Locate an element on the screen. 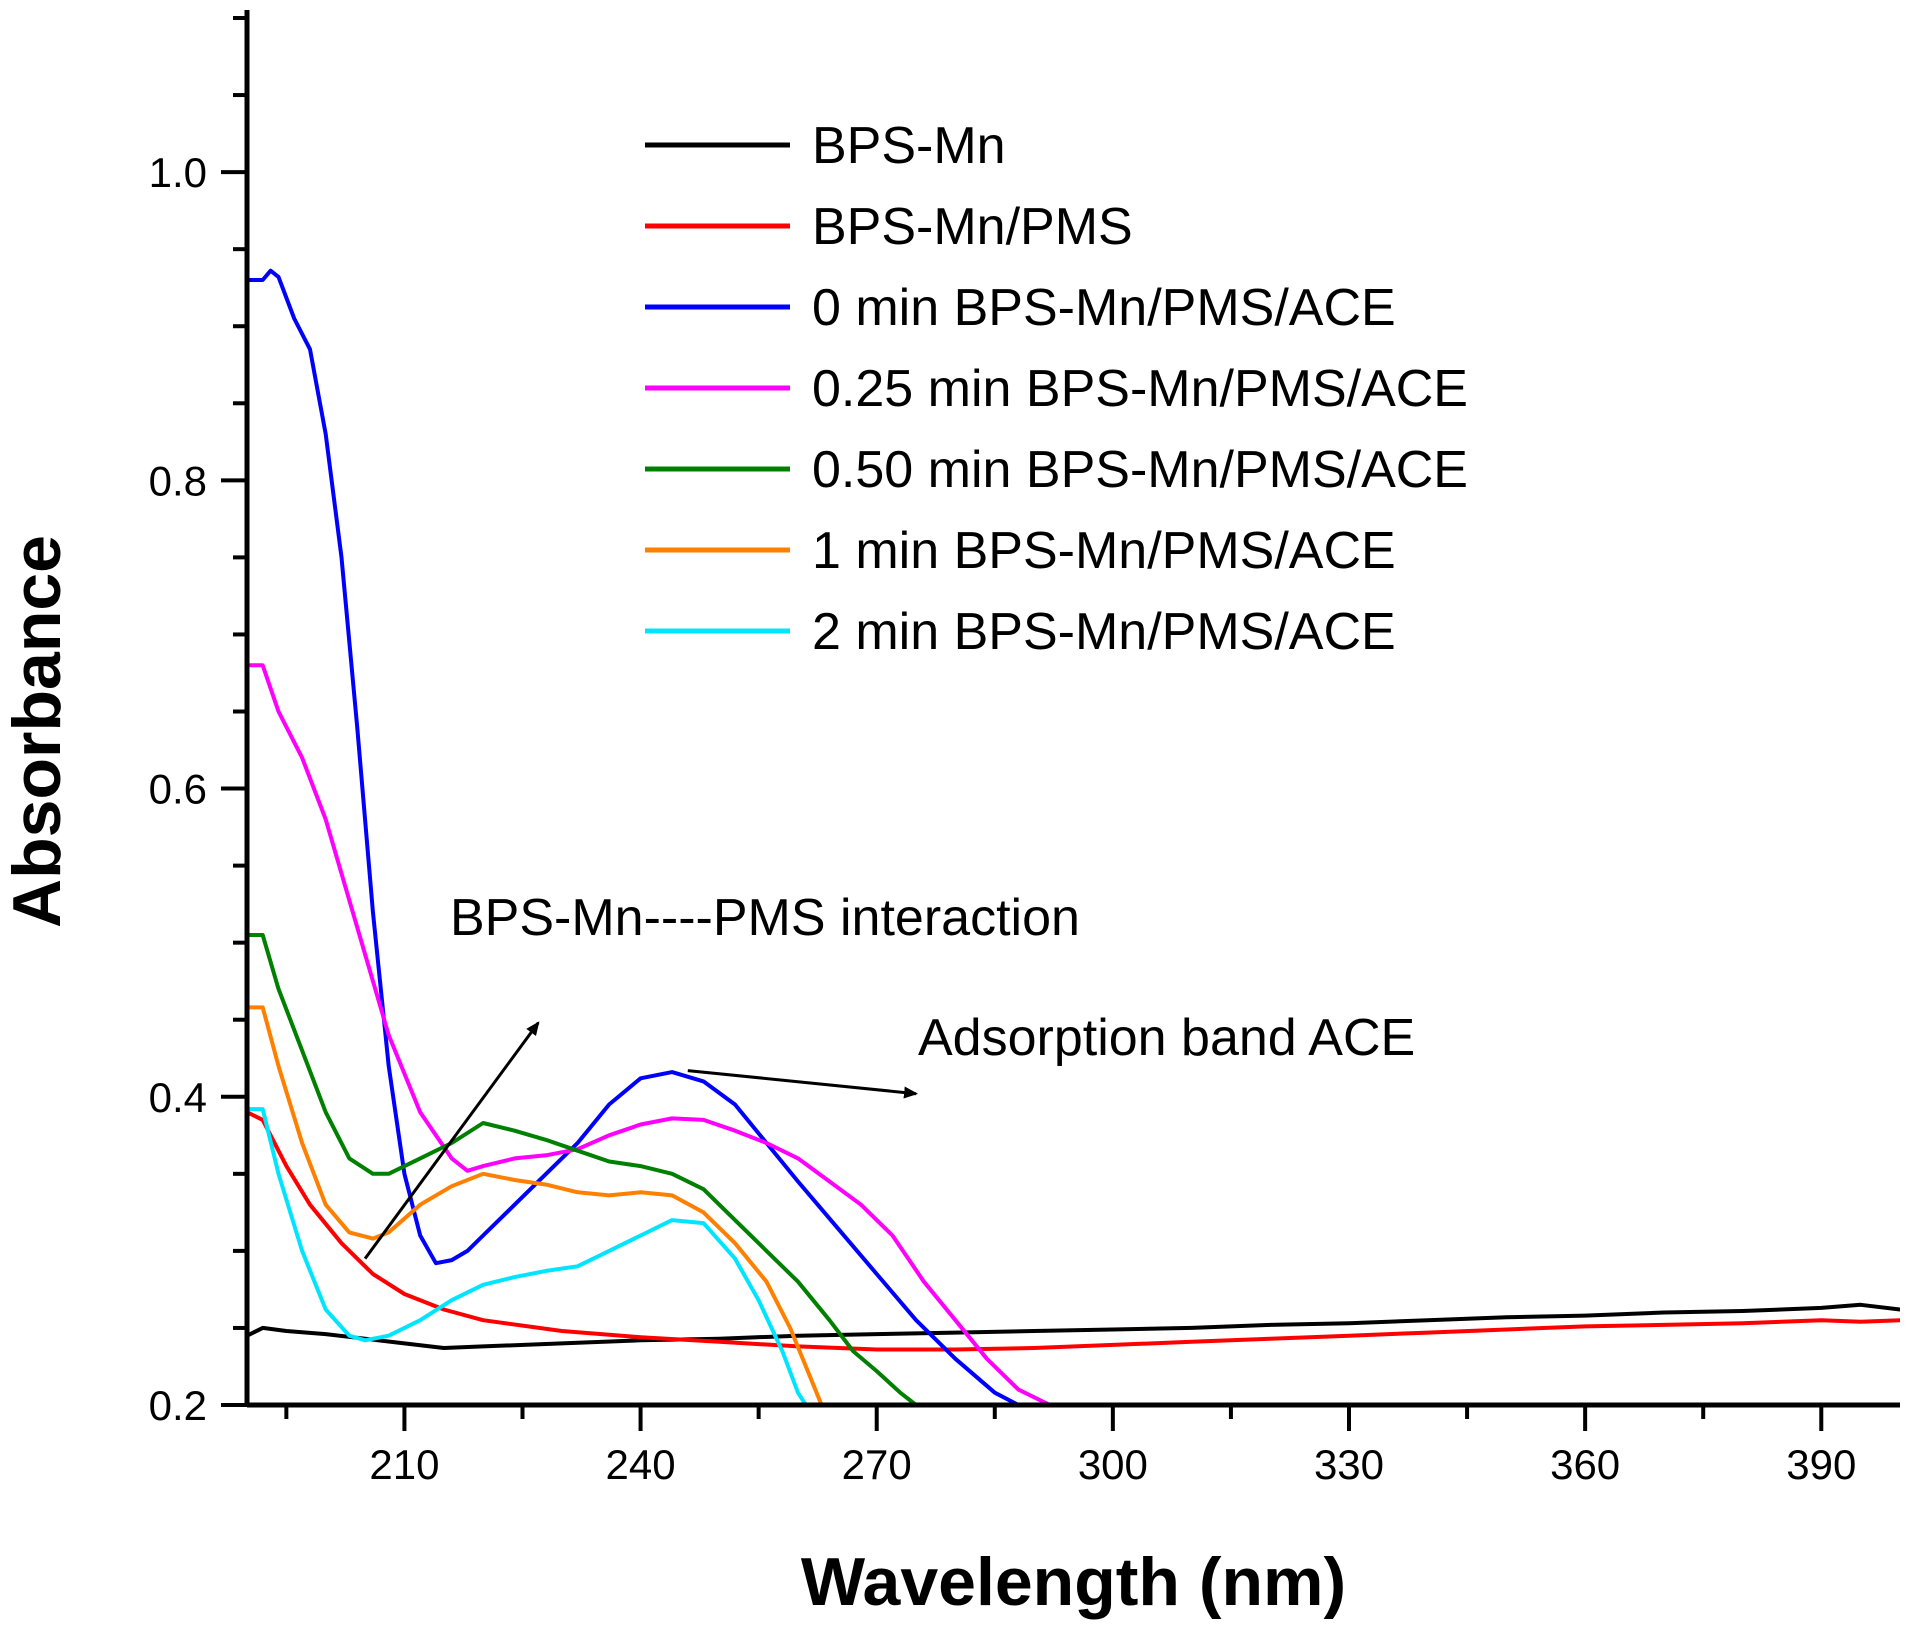 This screenshot has height=1640, width=1910. series-line-bps-mn is located at coordinates (1073, 1326).